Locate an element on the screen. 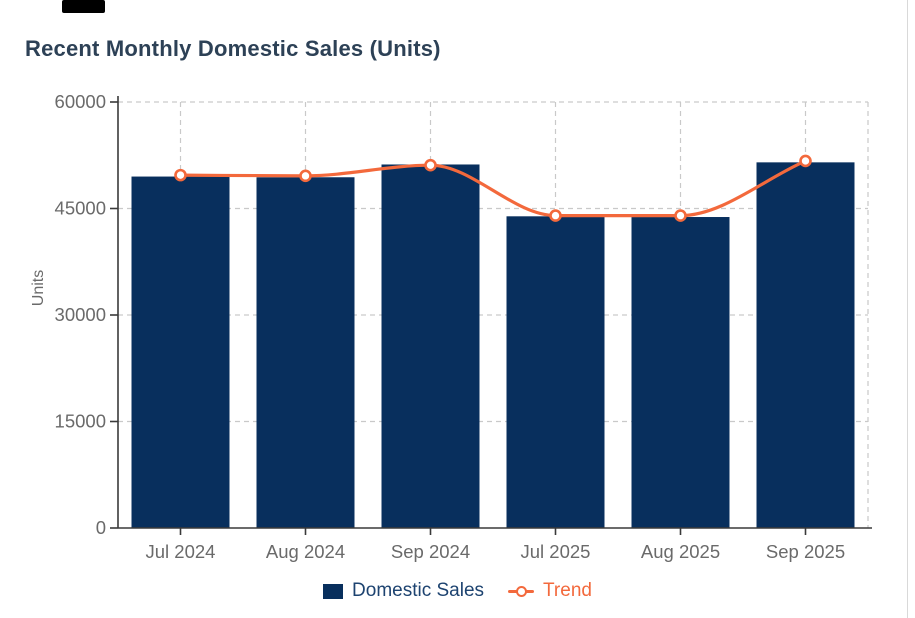 Image resolution: width=915 pixels, height=618 pixels. x-tick-label-aug-2024: Aug 2024 is located at coordinates (305, 551).